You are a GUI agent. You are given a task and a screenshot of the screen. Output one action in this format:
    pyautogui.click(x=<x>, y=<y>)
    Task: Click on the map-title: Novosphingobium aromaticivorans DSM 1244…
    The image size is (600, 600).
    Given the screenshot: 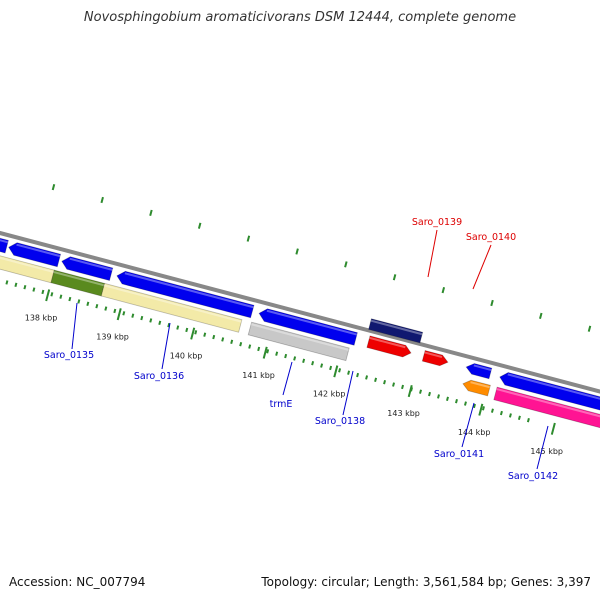 What is the action you would take?
    pyautogui.click(x=300, y=17)
    